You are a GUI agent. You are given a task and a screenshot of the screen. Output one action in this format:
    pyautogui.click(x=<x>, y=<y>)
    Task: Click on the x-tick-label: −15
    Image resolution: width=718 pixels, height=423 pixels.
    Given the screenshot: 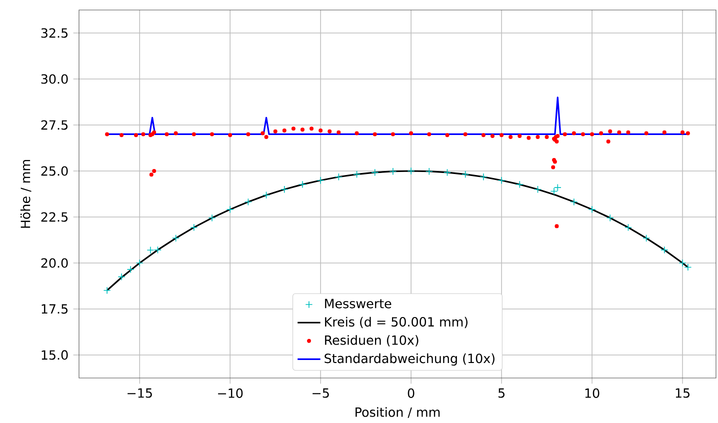 What is the action you would take?
    pyautogui.click(x=140, y=393)
    